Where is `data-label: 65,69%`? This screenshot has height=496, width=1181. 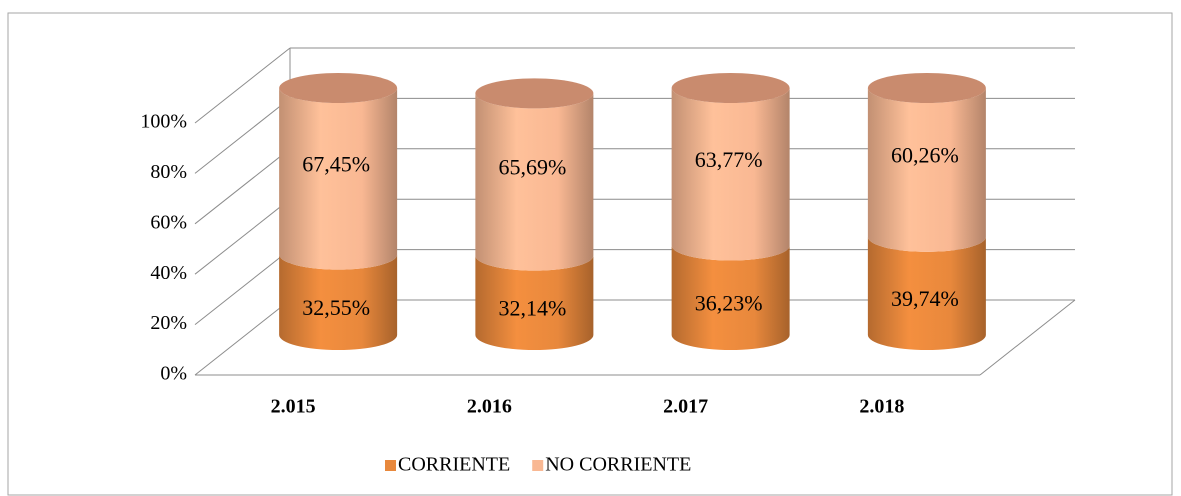 data-label: 65,69% is located at coordinates (532, 167).